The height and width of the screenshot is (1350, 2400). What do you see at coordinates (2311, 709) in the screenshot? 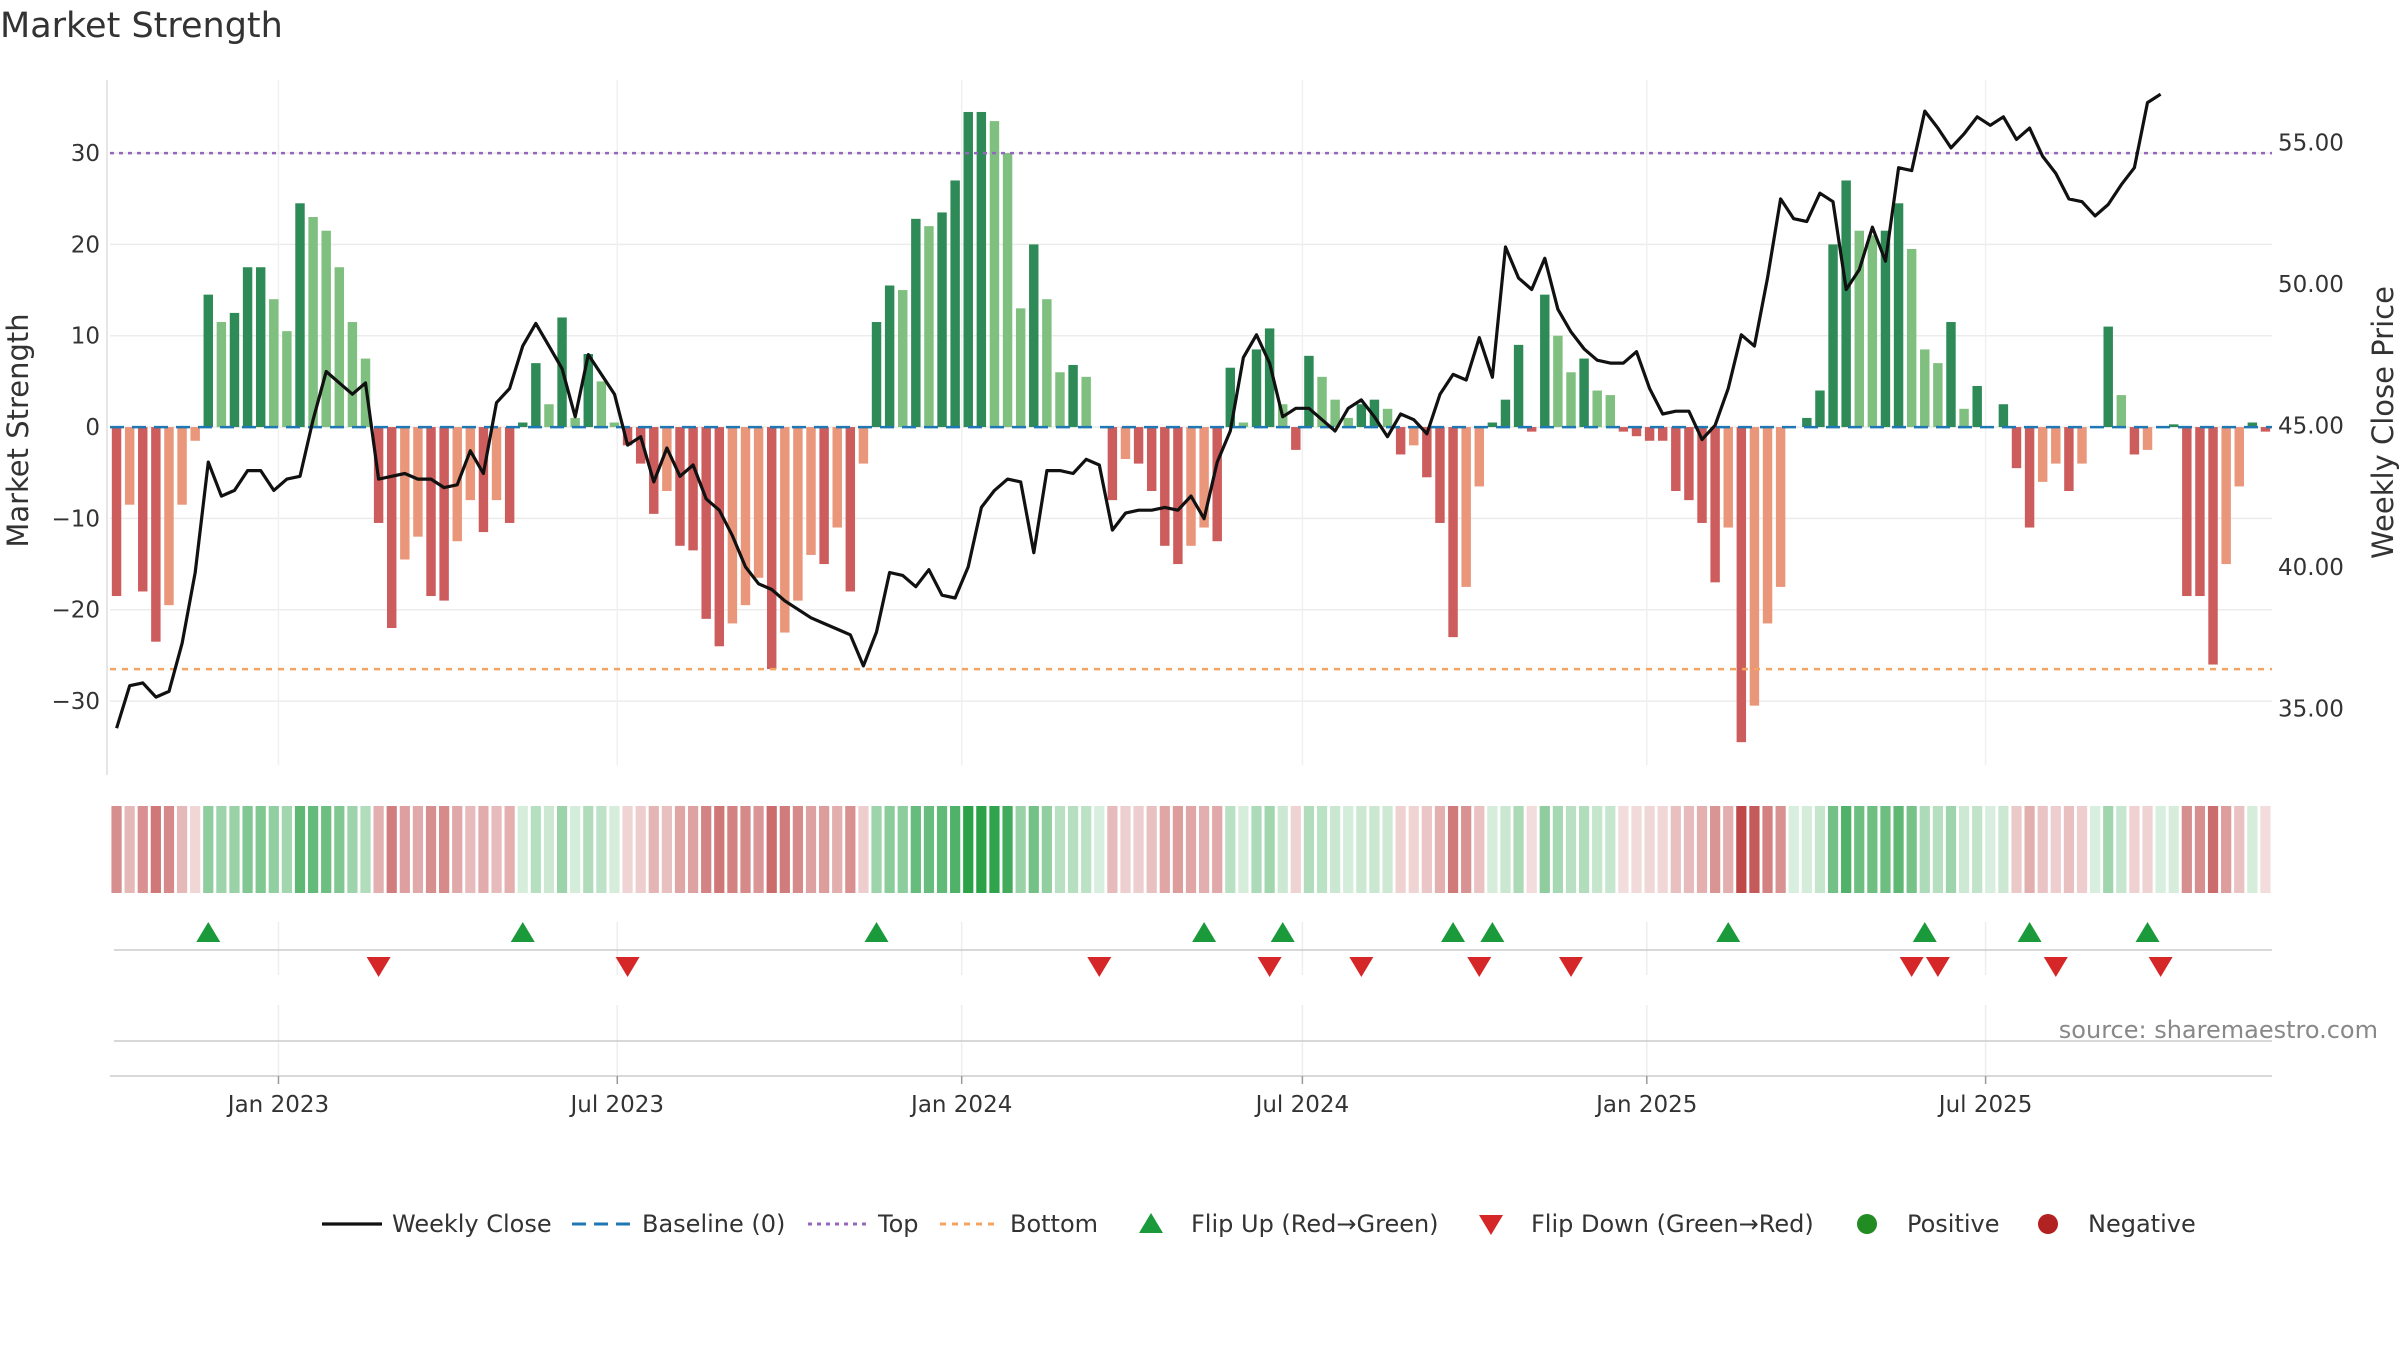
I see `y-tick-label-right: 35.00` at bounding box center [2311, 709].